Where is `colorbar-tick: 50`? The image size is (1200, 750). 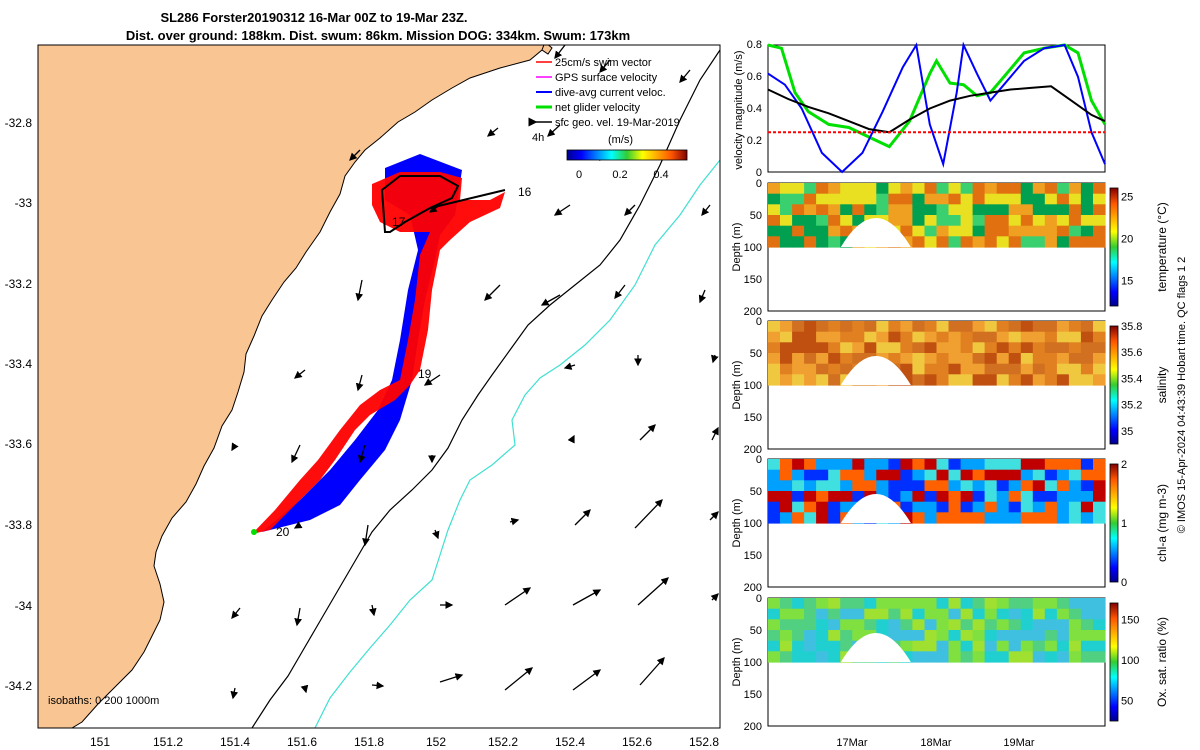
colorbar-tick: 50 is located at coordinates (1127, 702).